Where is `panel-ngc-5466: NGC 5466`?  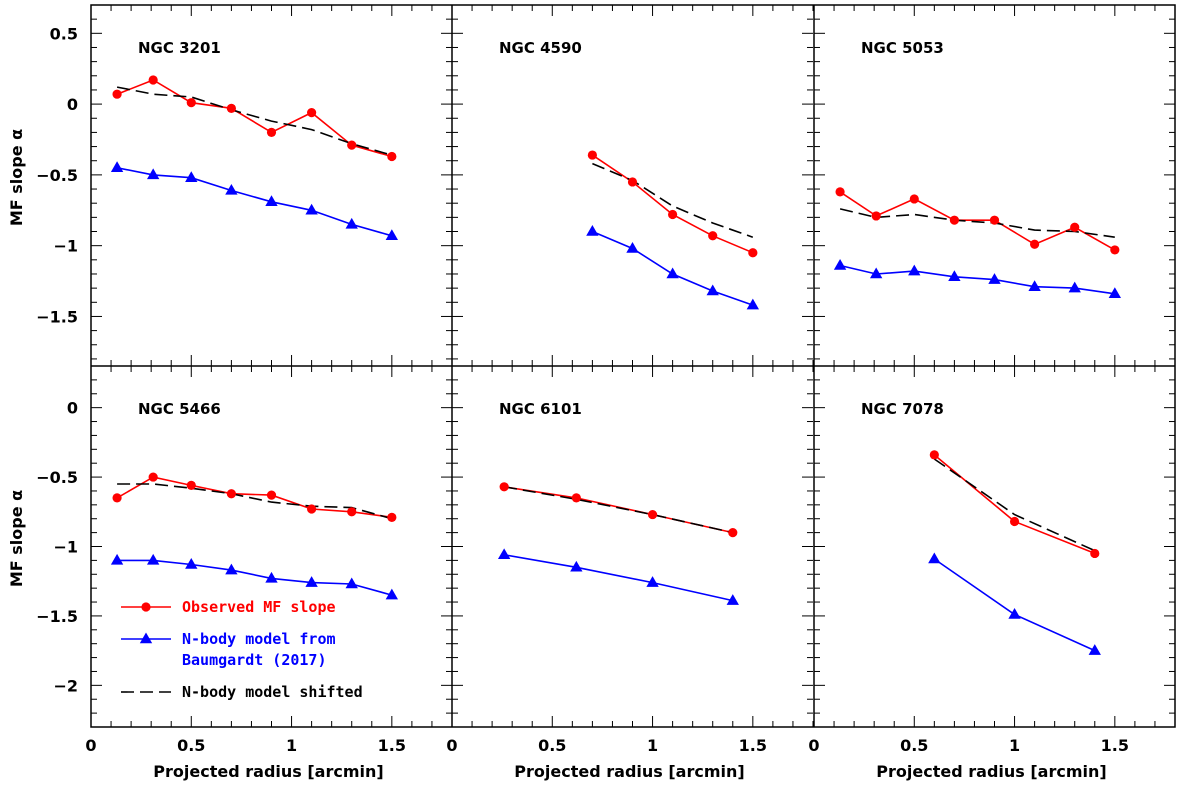
panel-ngc-5466: NGC 5466 is located at coordinates (254, 500).